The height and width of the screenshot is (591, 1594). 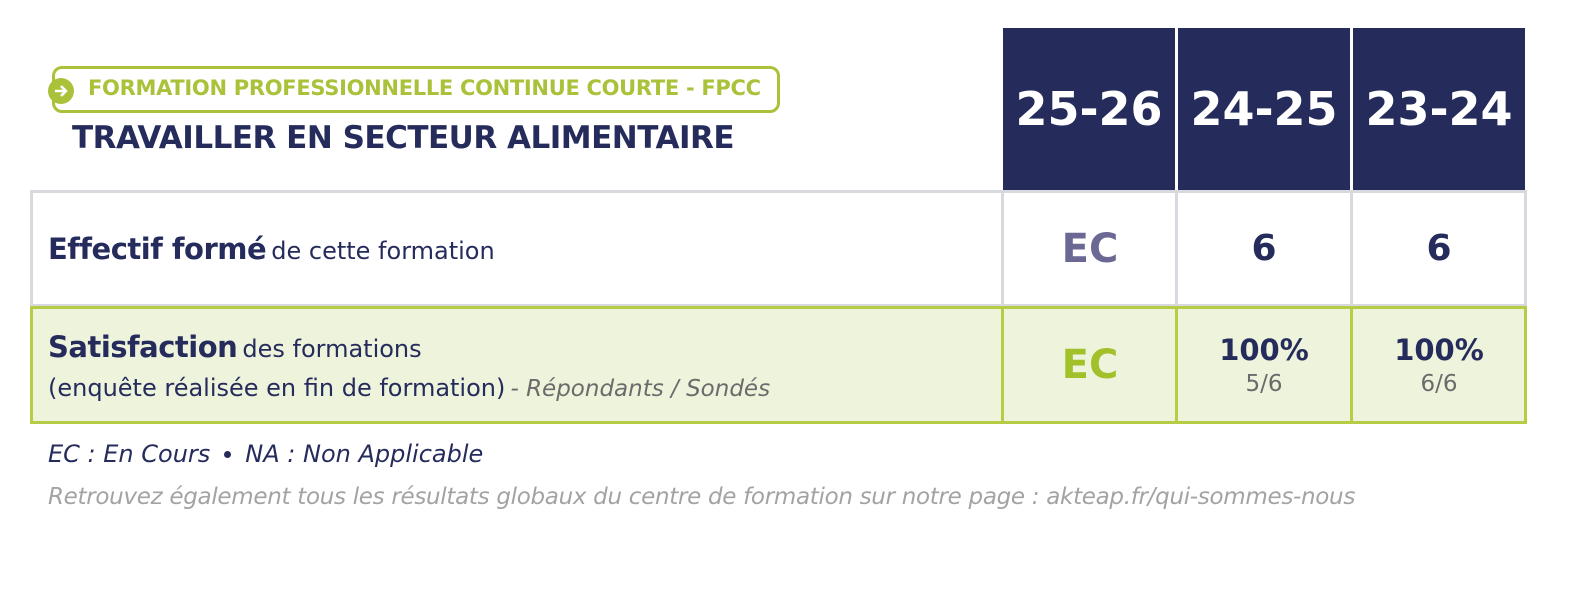 I want to click on row-label: Satisfaction des formations, so click(x=235, y=347).